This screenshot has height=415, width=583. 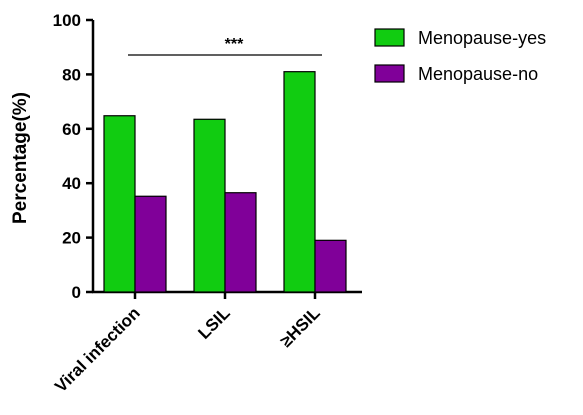 I want to click on x-tick-labels: Viral infection LSIL ≥HSIL, so click(x=187, y=349).